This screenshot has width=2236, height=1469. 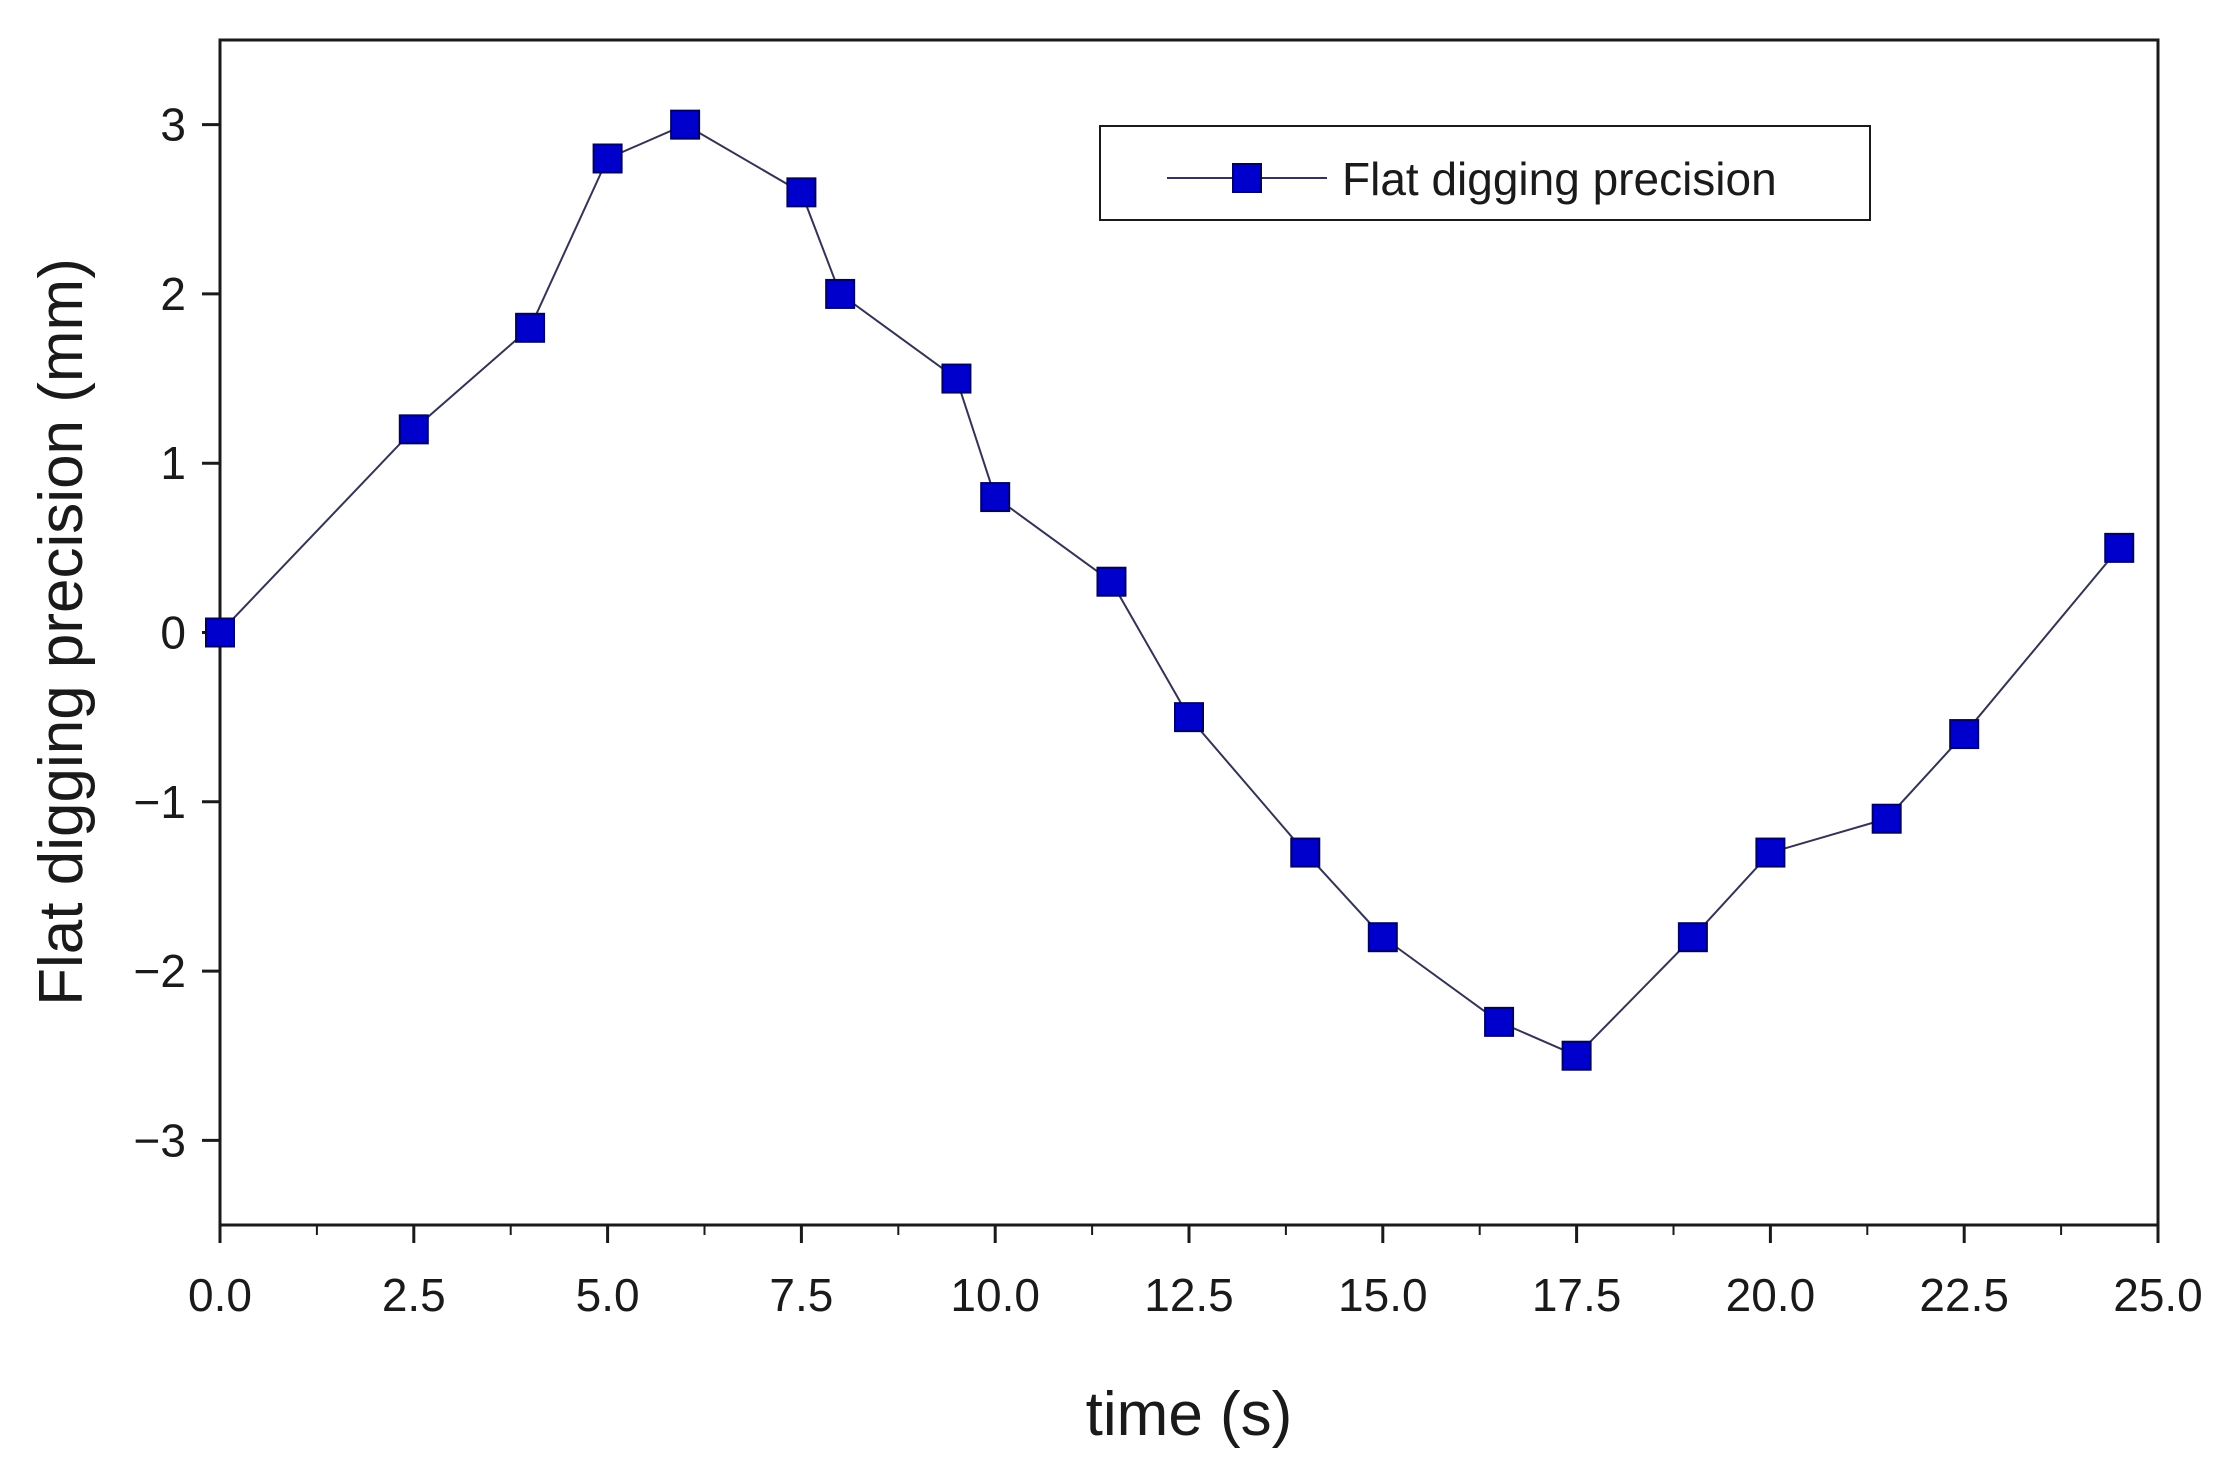 I want to click on x-tick-label: 20.0, so click(x=1771, y=1295).